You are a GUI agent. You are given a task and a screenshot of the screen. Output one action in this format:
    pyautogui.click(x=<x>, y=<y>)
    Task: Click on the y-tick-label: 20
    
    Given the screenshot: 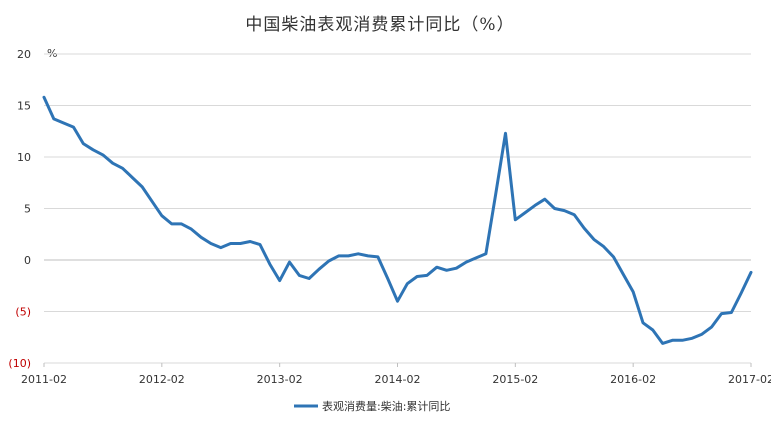 What is the action you would take?
    pyautogui.click(x=24, y=54)
    